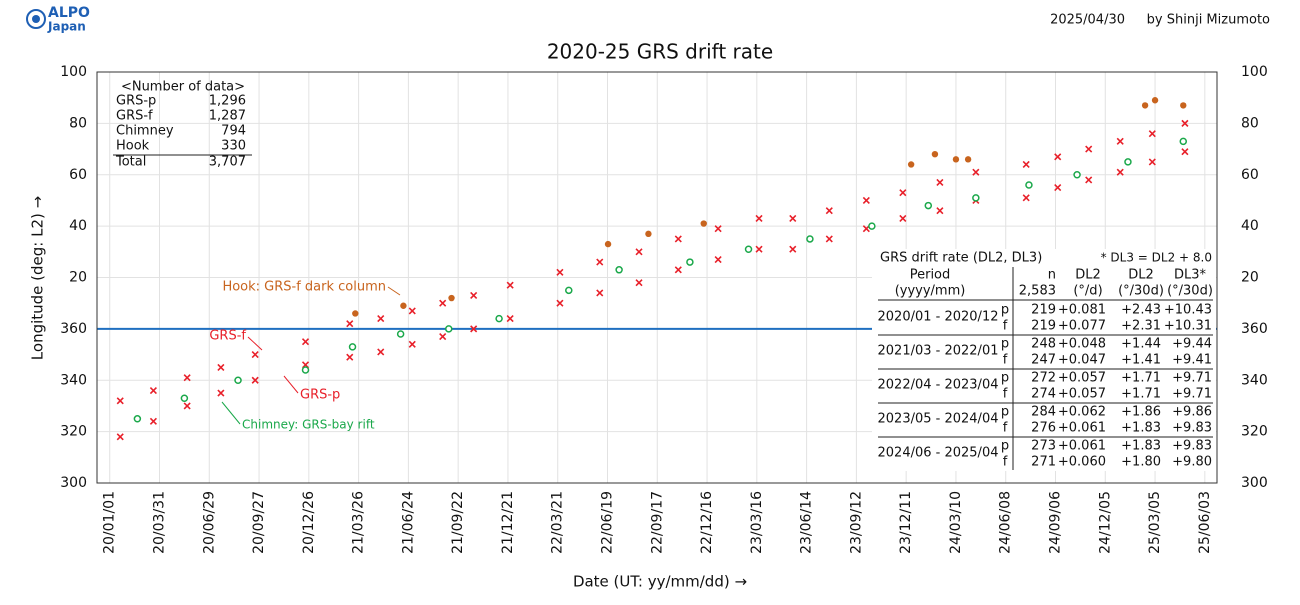 The image size is (1300, 605). What do you see at coordinates (1254, 329) in the screenshot?
I see `y2-tick-label: 360` at bounding box center [1254, 329].